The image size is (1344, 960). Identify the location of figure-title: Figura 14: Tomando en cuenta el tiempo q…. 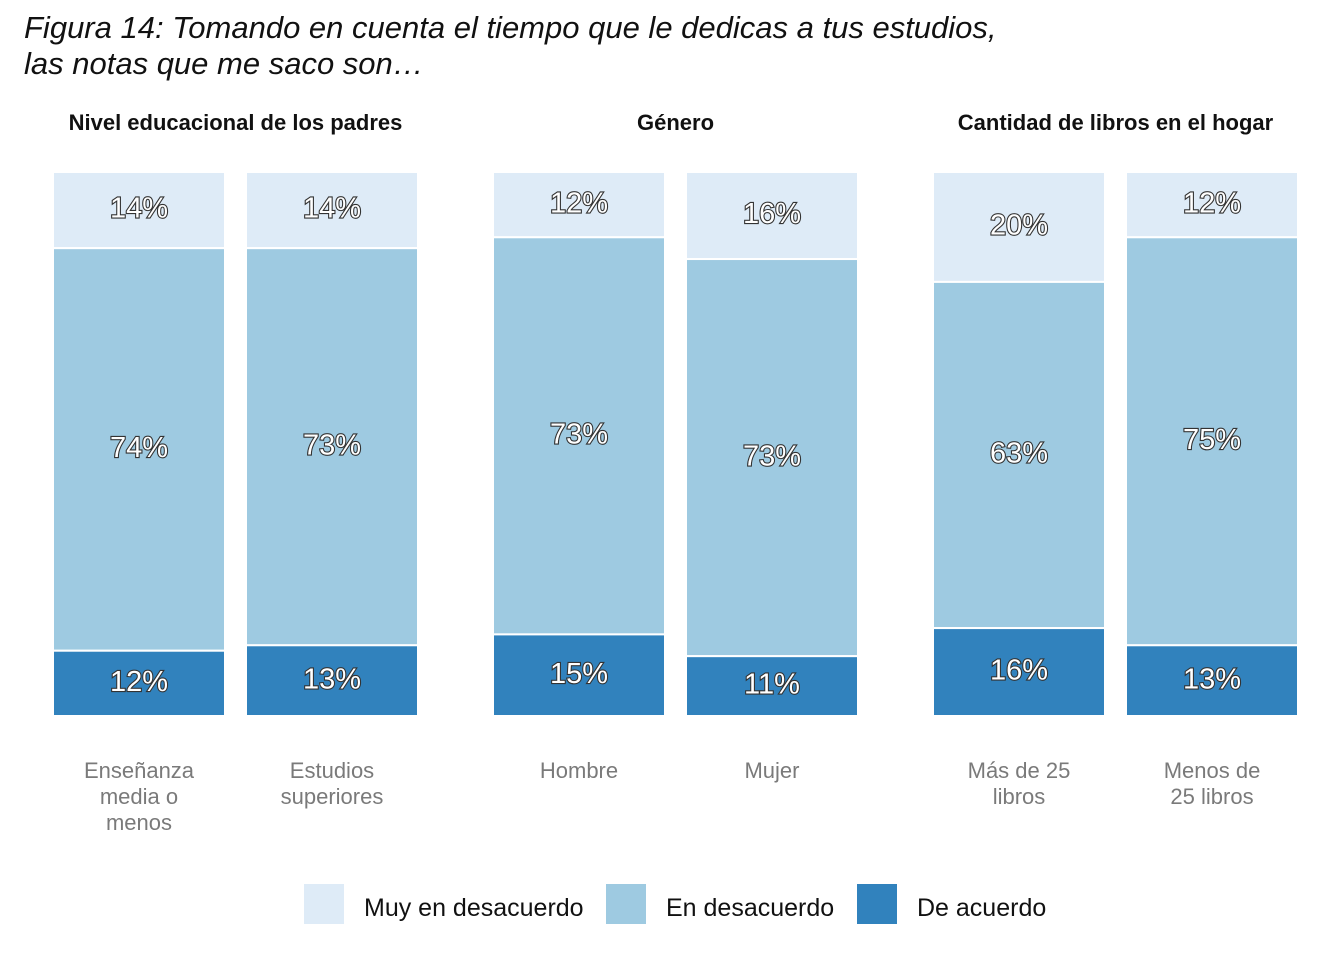
(510, 46).